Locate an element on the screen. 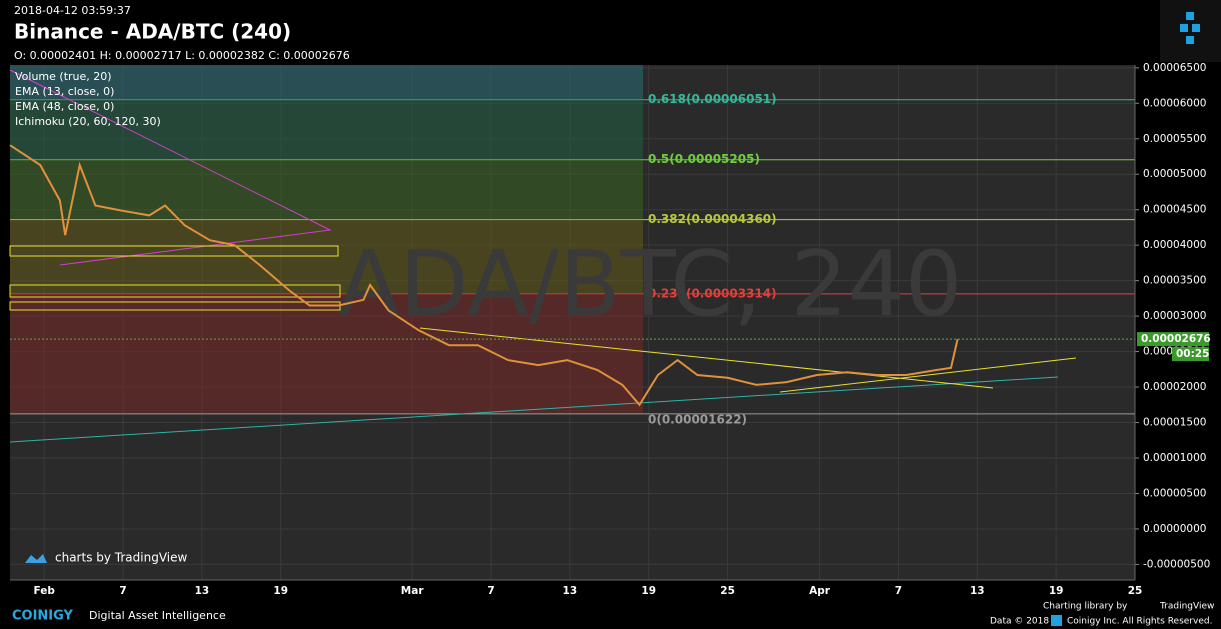  footer-data: Data © 2018 is located at coordinates (1019, 622).